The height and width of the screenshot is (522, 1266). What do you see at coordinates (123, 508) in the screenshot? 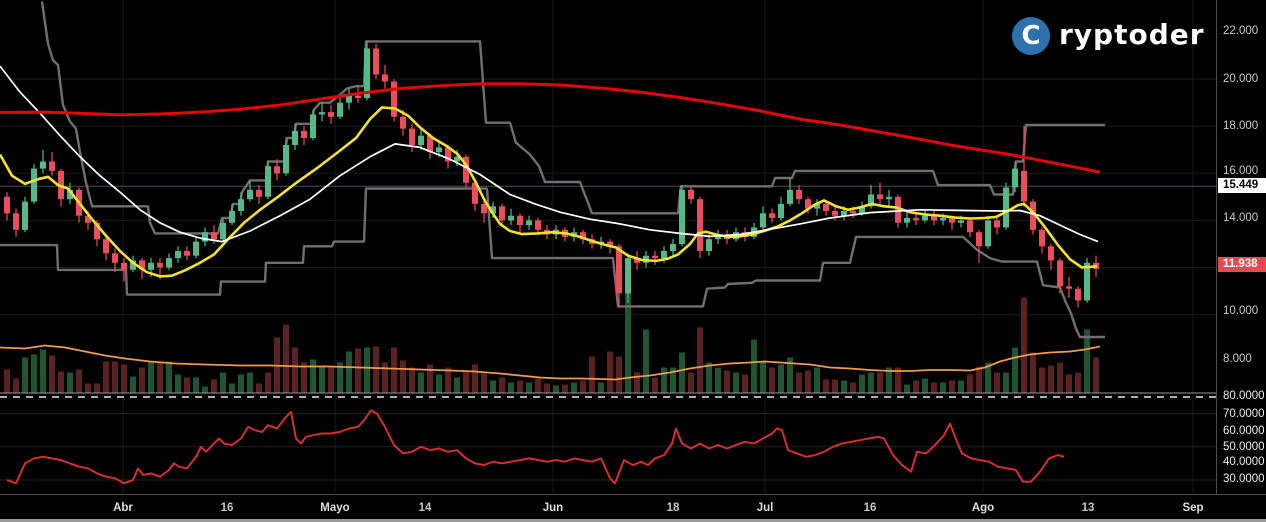
I see `time-axis-label: Abr` at bounding box center [123, 508].